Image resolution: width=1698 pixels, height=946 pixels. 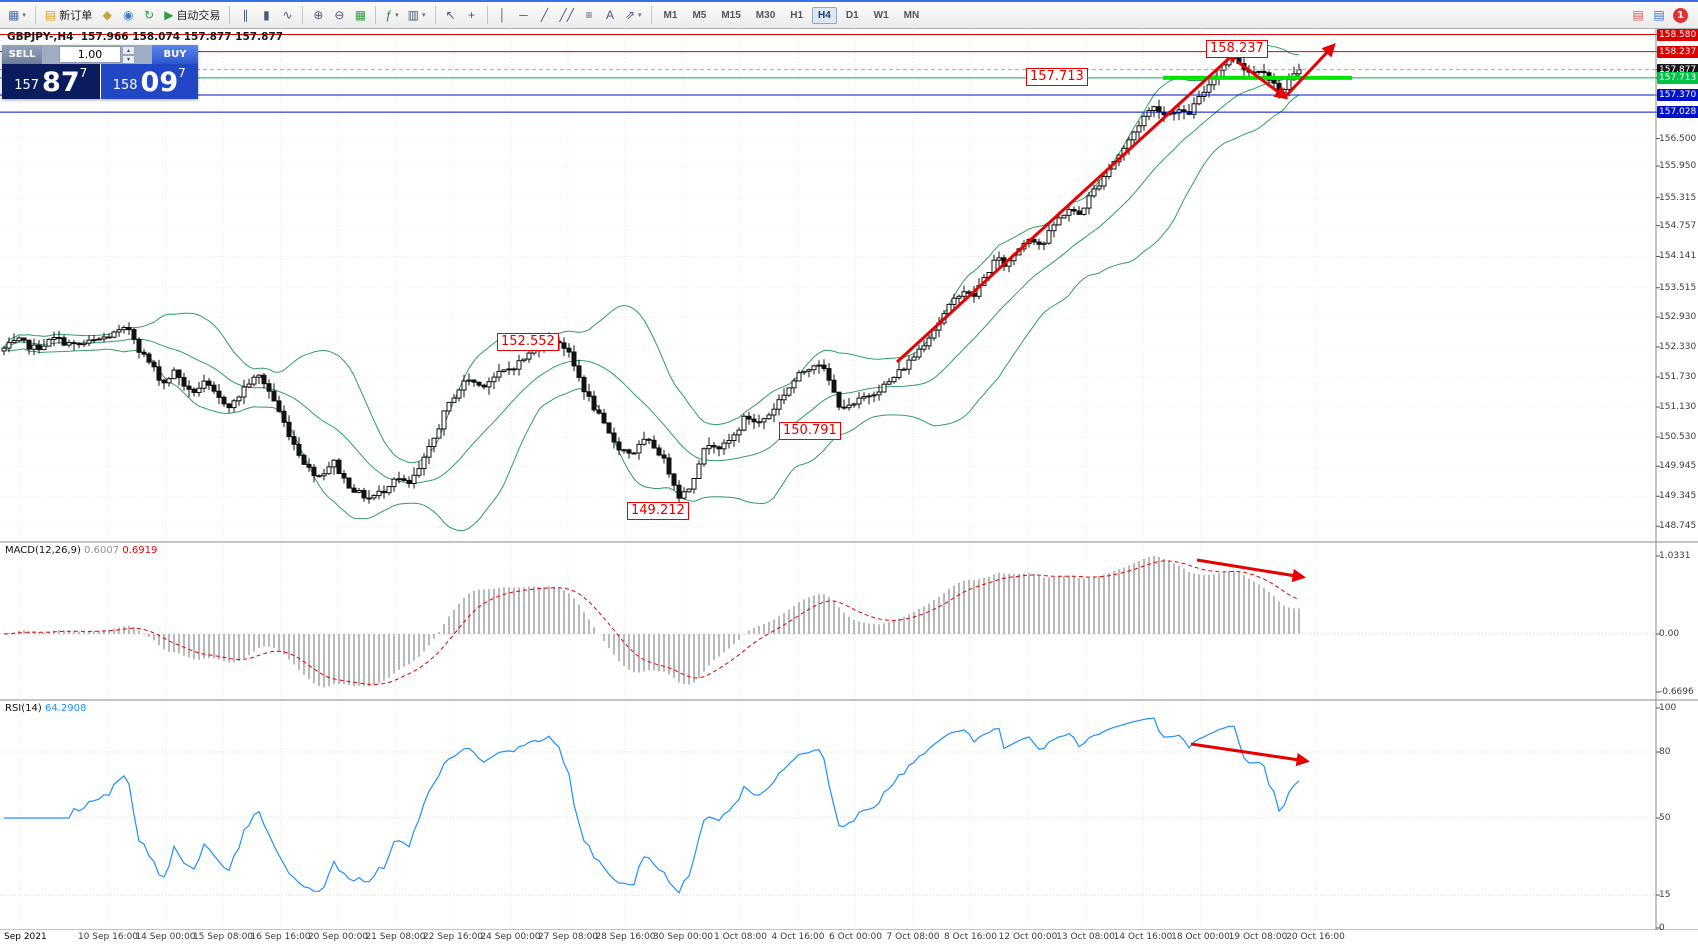 I want to click on bid-sup: 7, so click(x=83, y=73).